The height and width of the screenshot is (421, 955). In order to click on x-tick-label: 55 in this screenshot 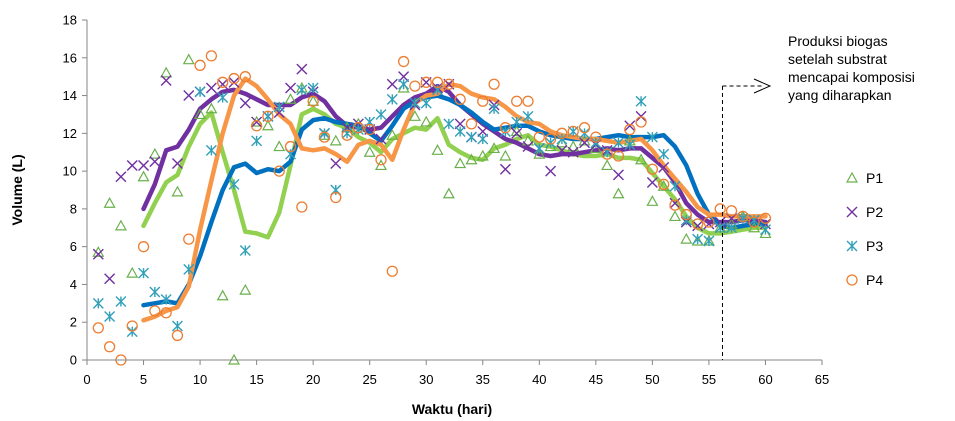, I will do `click(709, 379)`.